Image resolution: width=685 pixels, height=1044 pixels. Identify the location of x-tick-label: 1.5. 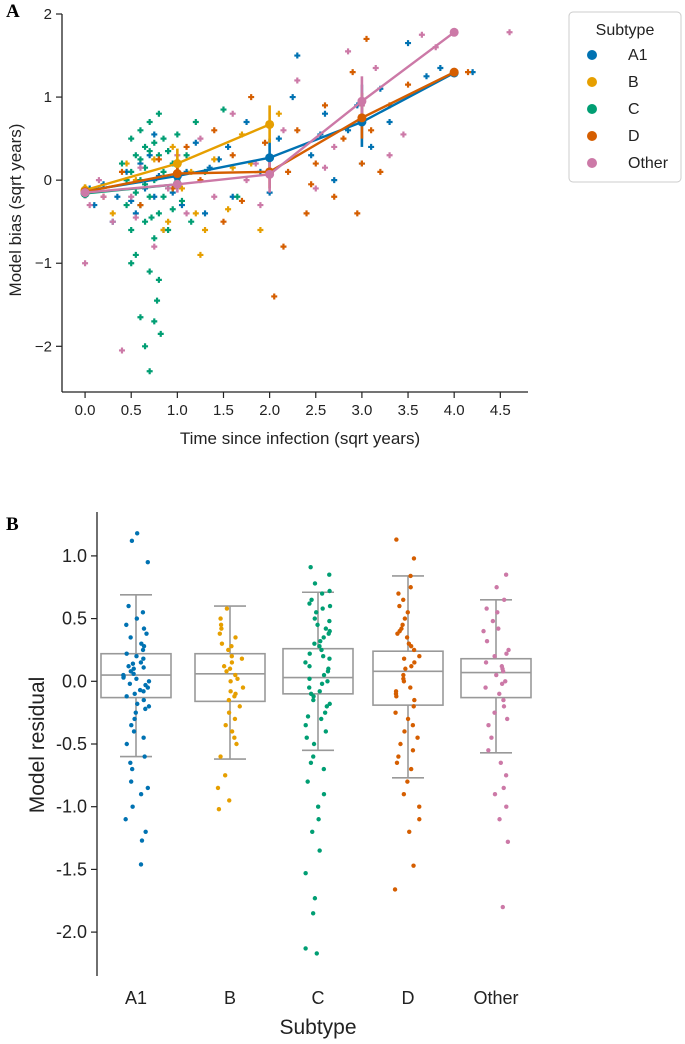
(223, 410).